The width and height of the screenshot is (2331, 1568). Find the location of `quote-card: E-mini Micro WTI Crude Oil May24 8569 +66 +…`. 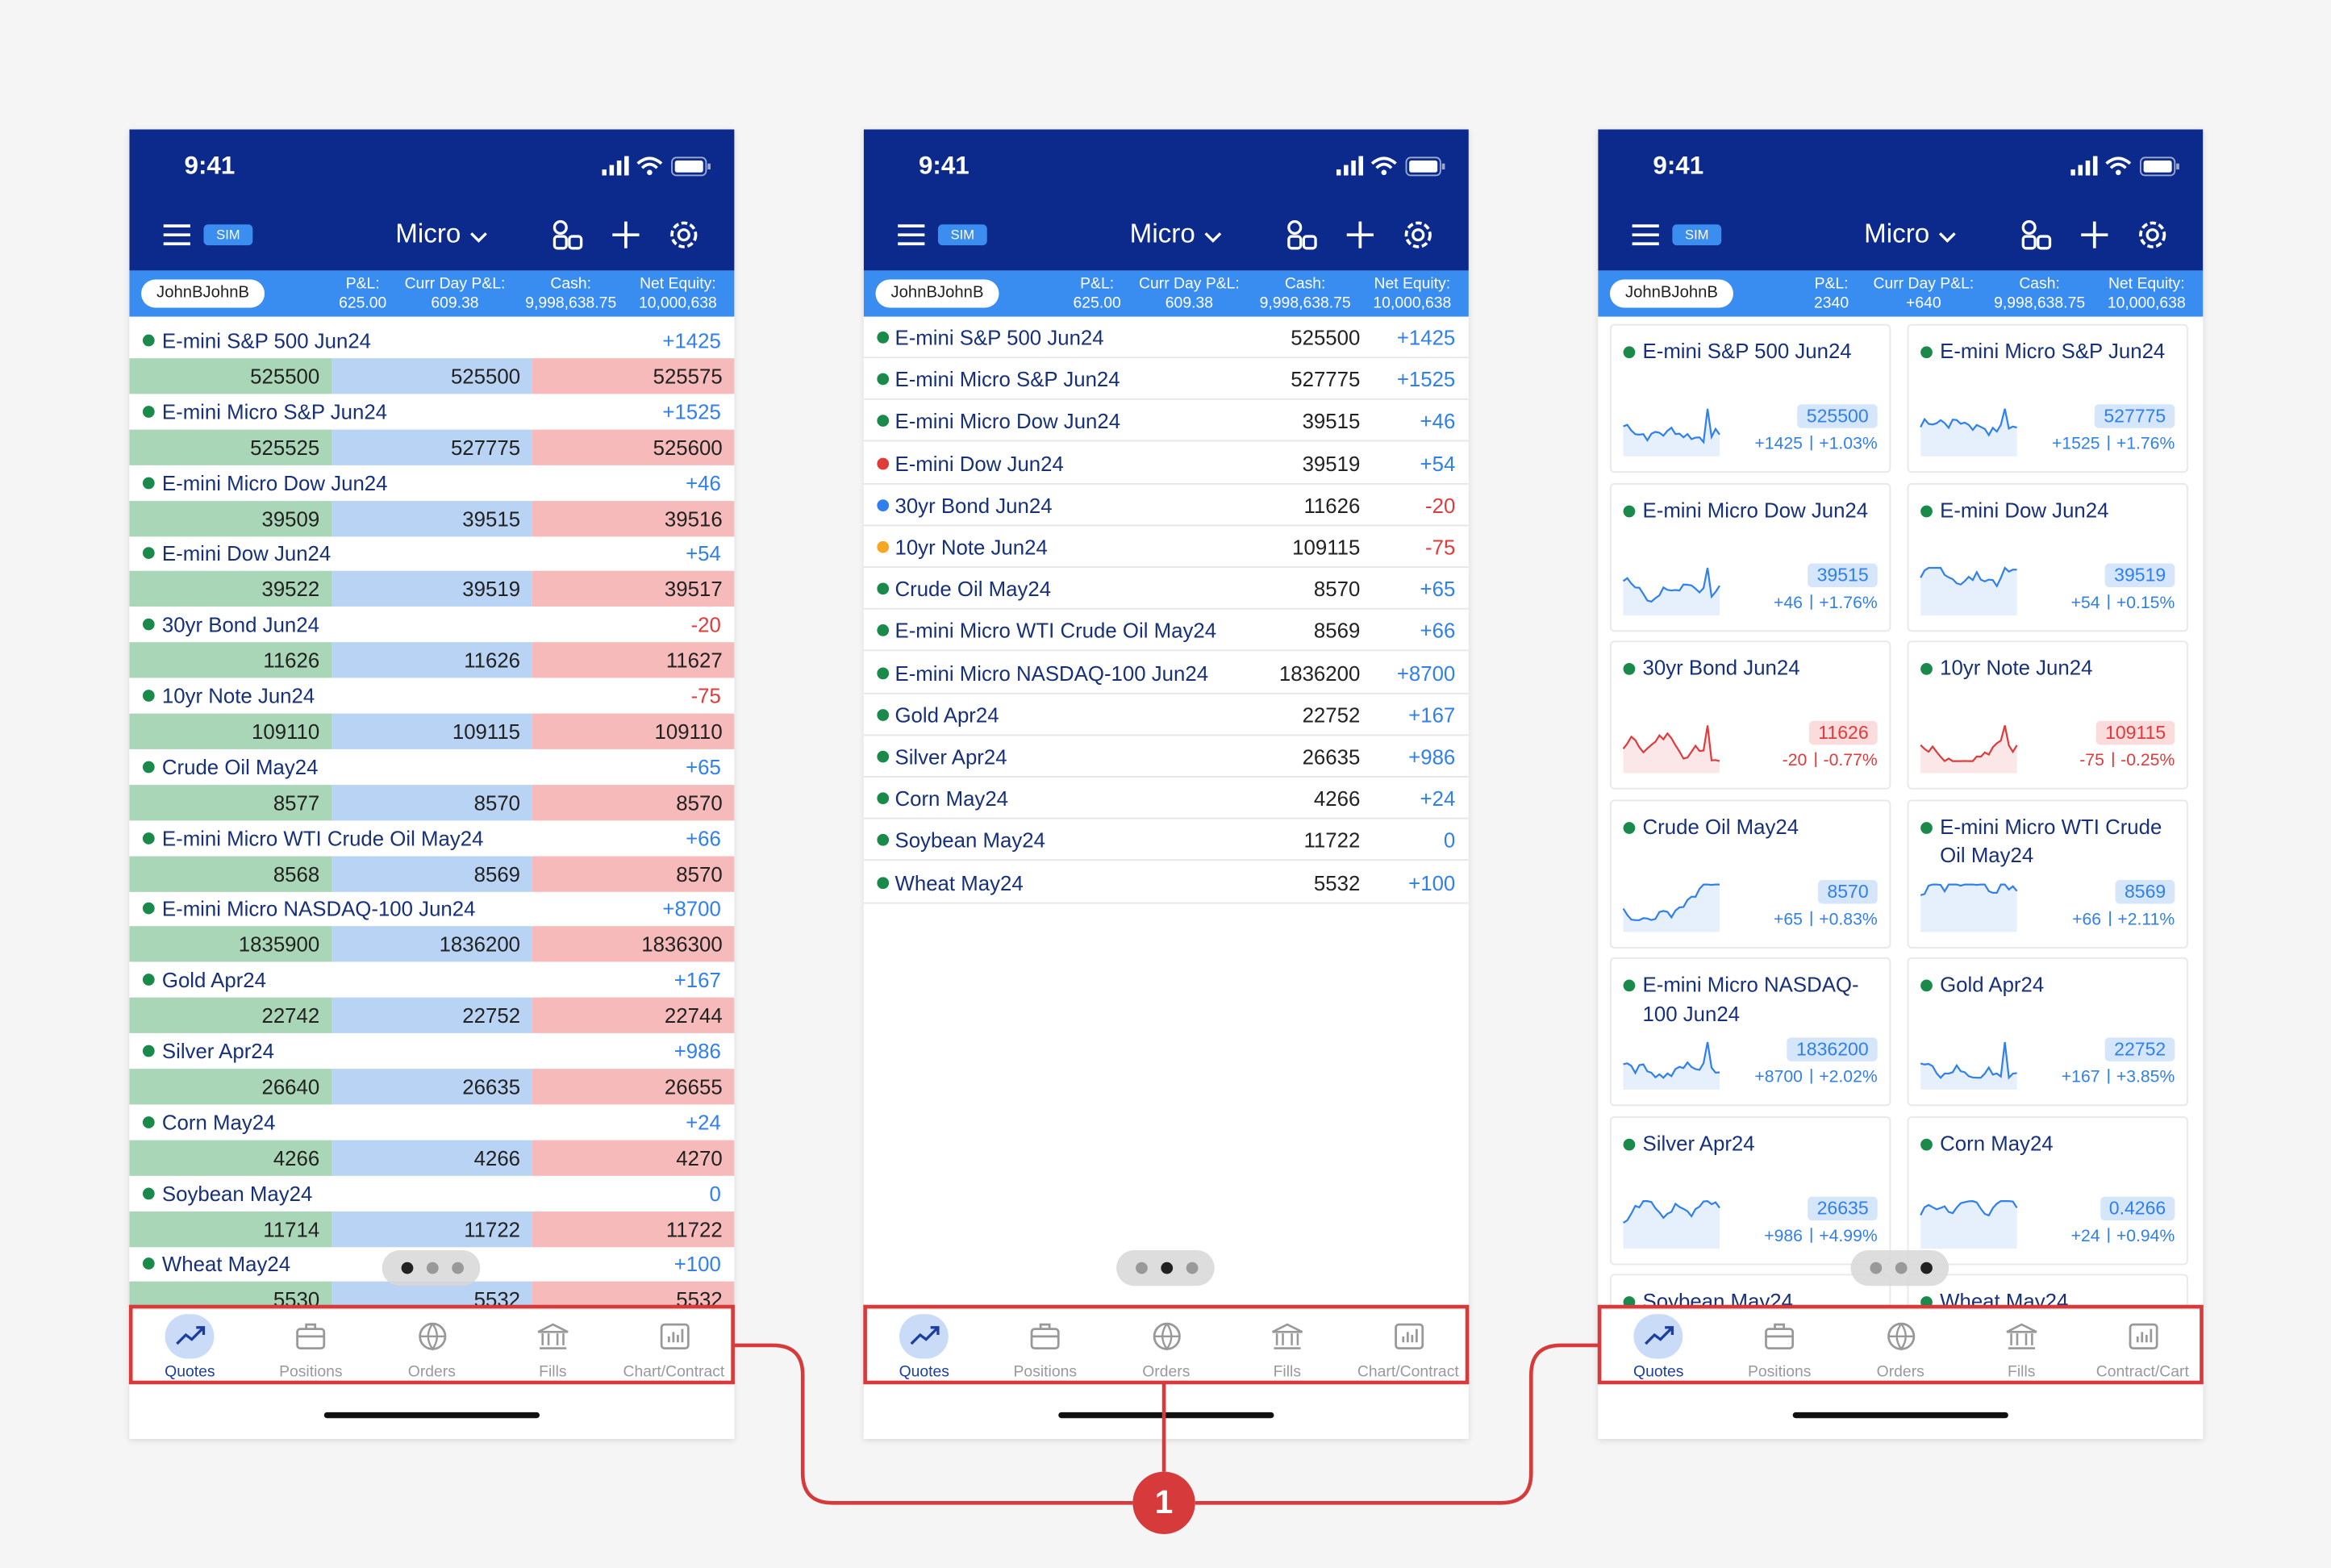

quote-card: E-mini Micro WTI Crude Oil May24 8569 +66 +… is located at coordinates (2047, 873).